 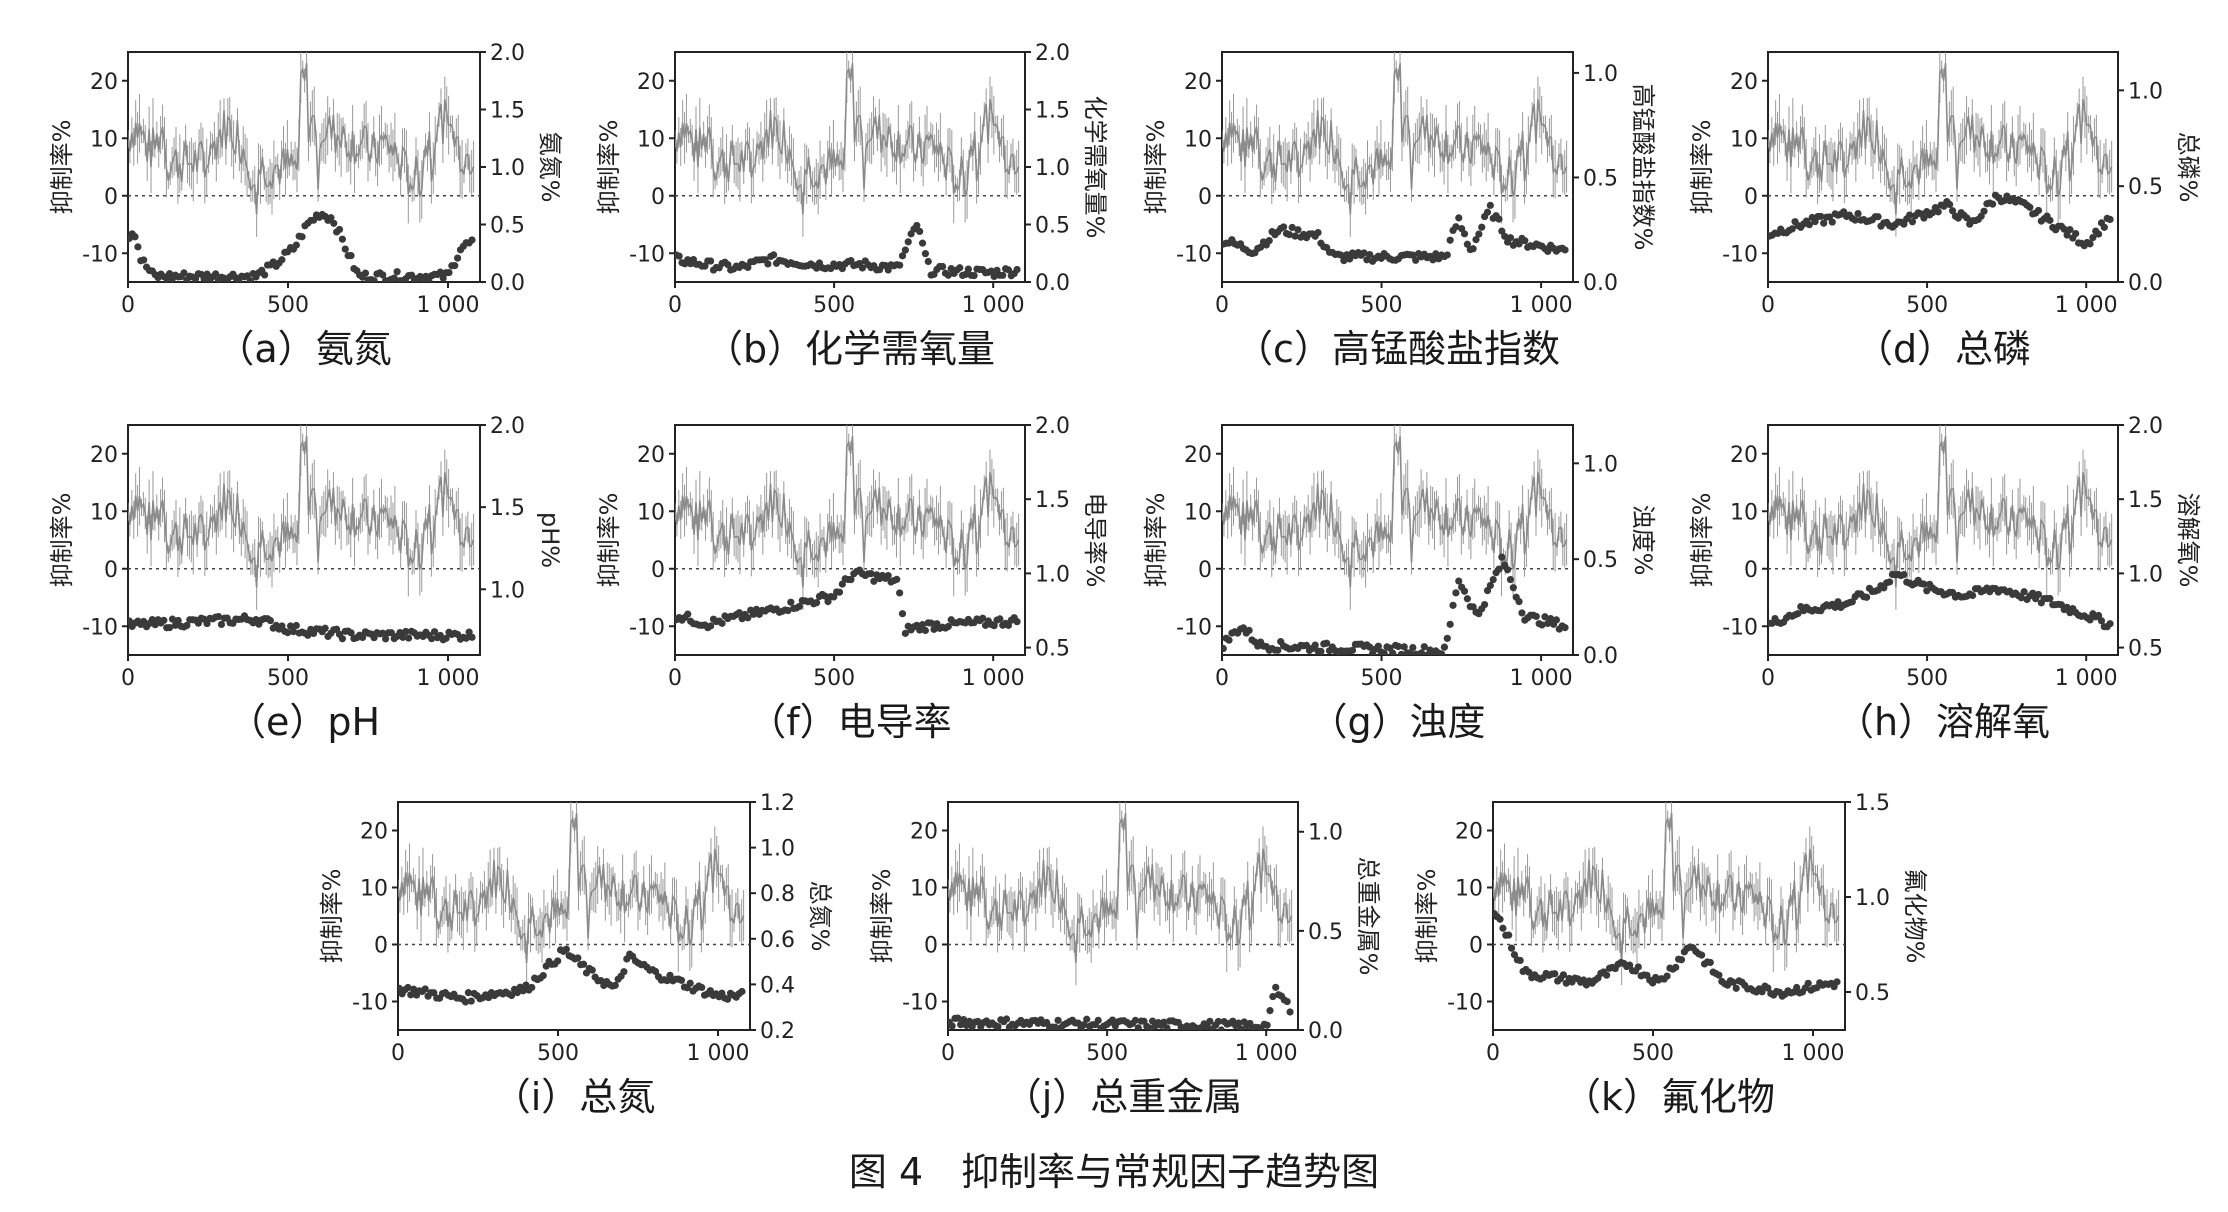 I want to click on left-tick-label: 20, so click(x=924, y=832).